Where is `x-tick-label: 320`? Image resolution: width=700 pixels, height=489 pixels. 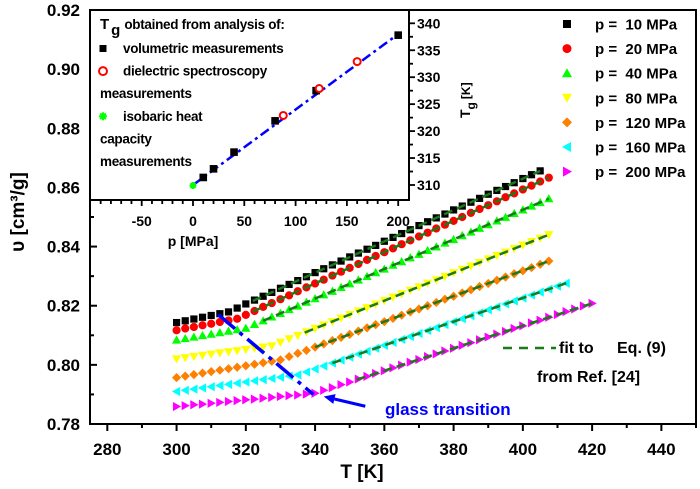
x-tick-label: 320 is located at coordinates (246, 449).